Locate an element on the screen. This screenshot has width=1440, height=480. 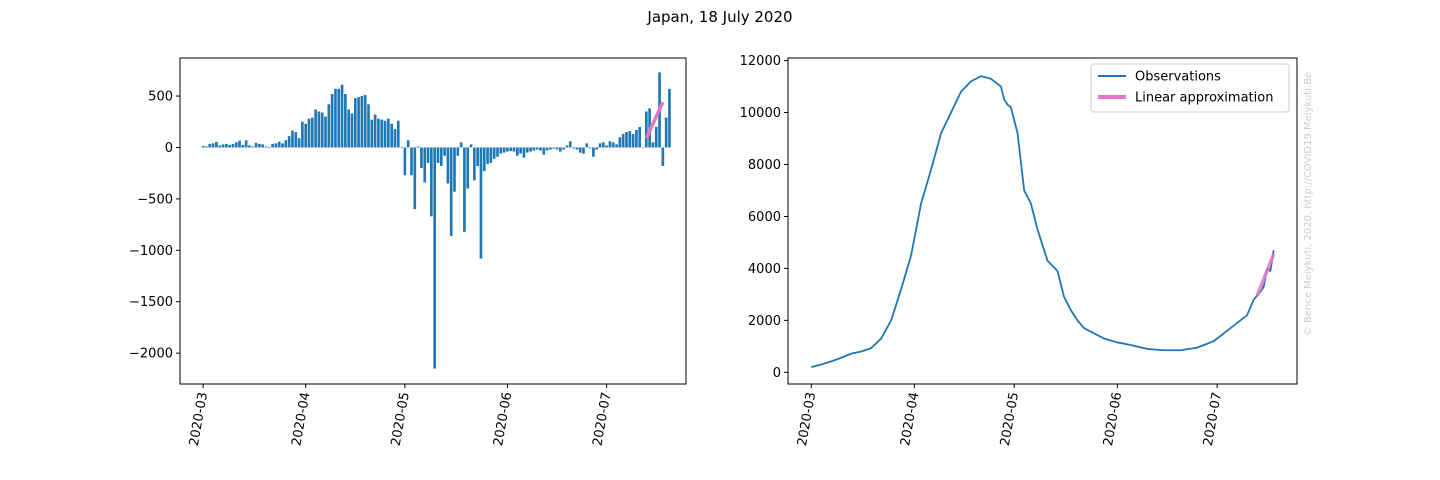
y-tick-label: −2000 is located at coordinates (151, 354).